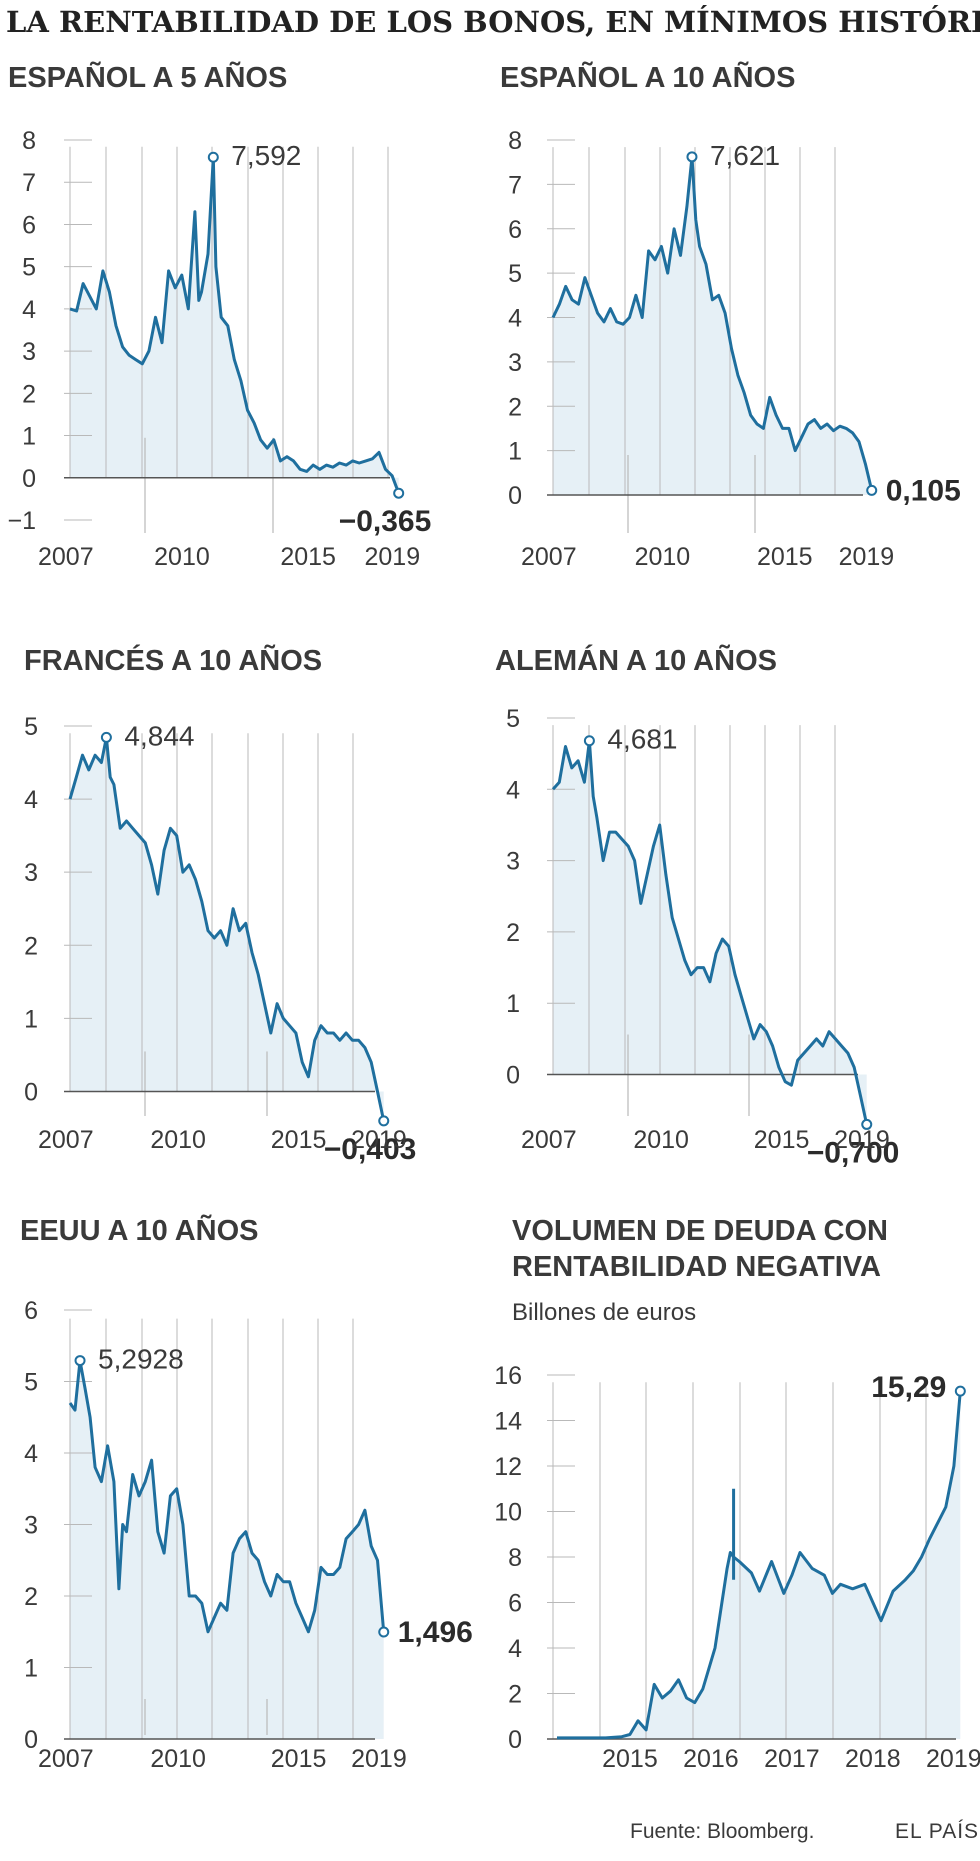 The height and width of the screenshot is (1861, 980). I want to click on y-tick-label: −1, so click(21, 521).